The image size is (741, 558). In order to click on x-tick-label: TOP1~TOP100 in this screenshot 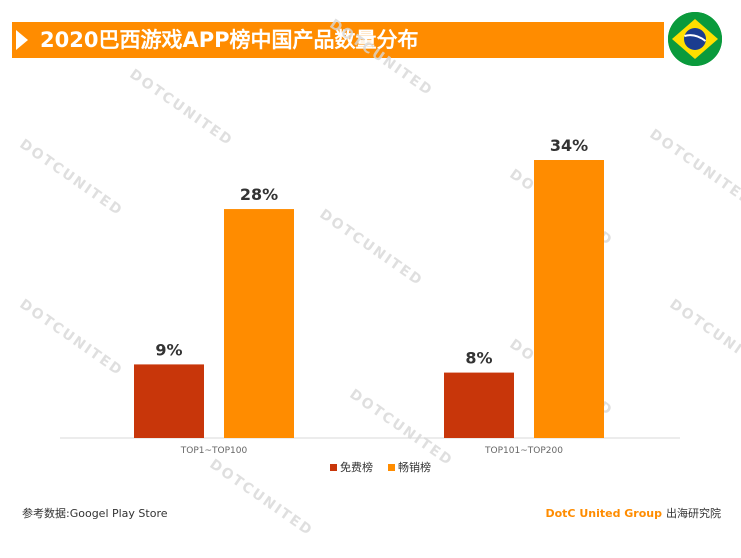, I will do `click(214, 451)`.